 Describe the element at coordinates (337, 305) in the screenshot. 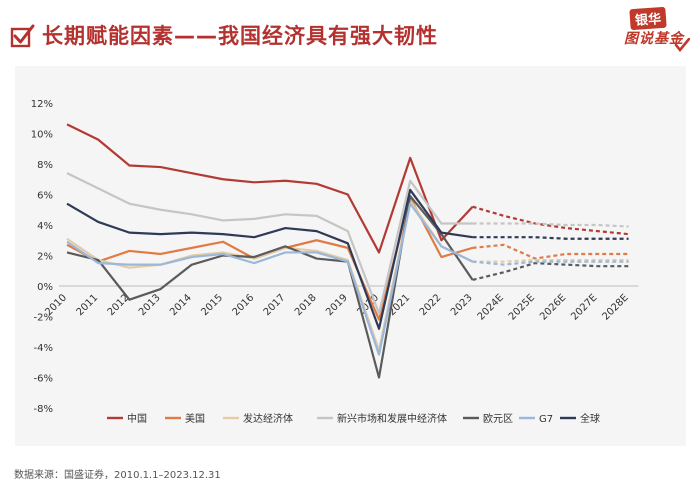

I see `x-tick-label: 2019` at that location.